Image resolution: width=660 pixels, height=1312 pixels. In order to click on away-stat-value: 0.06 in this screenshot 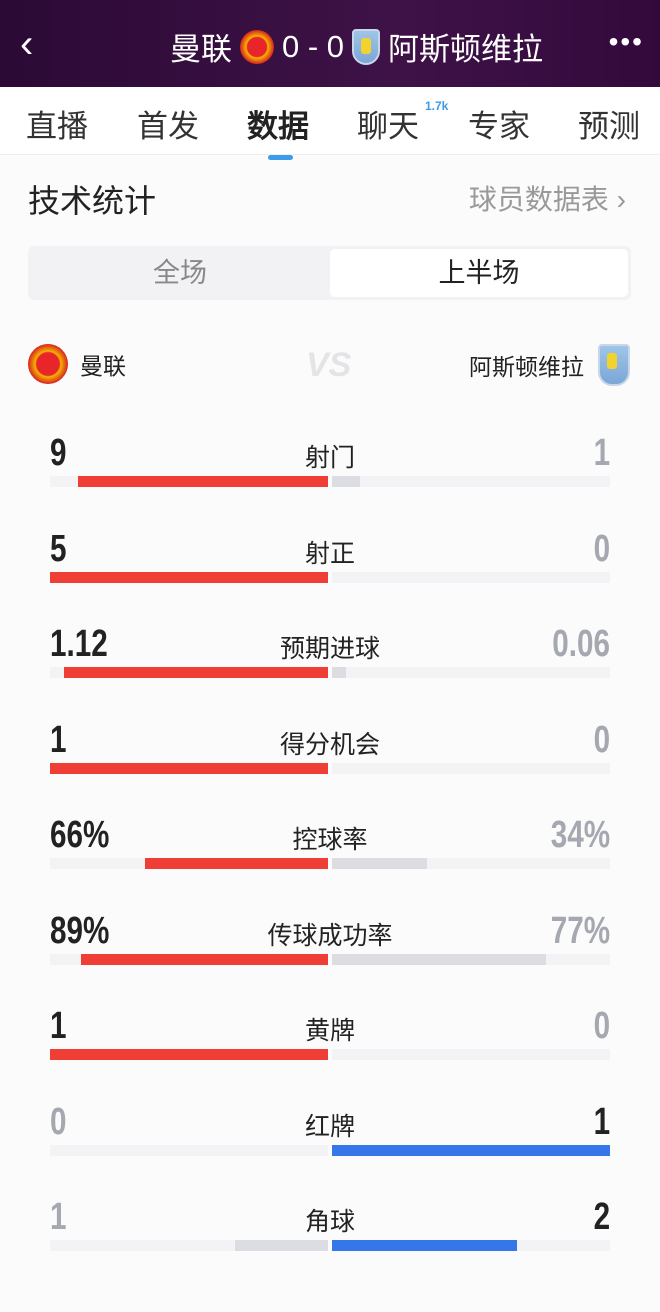, I will do `click(581, 644)`.